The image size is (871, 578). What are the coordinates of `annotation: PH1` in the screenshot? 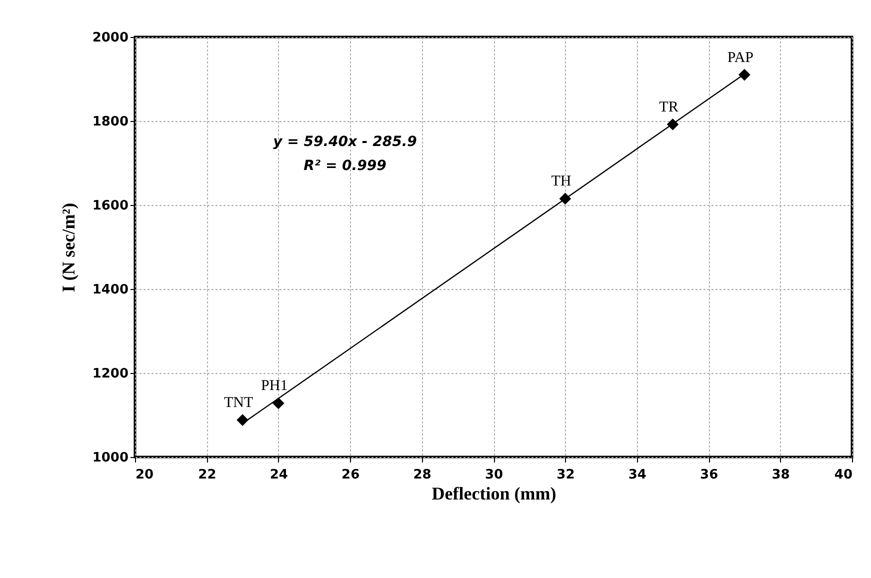 It's located at (274, 386).